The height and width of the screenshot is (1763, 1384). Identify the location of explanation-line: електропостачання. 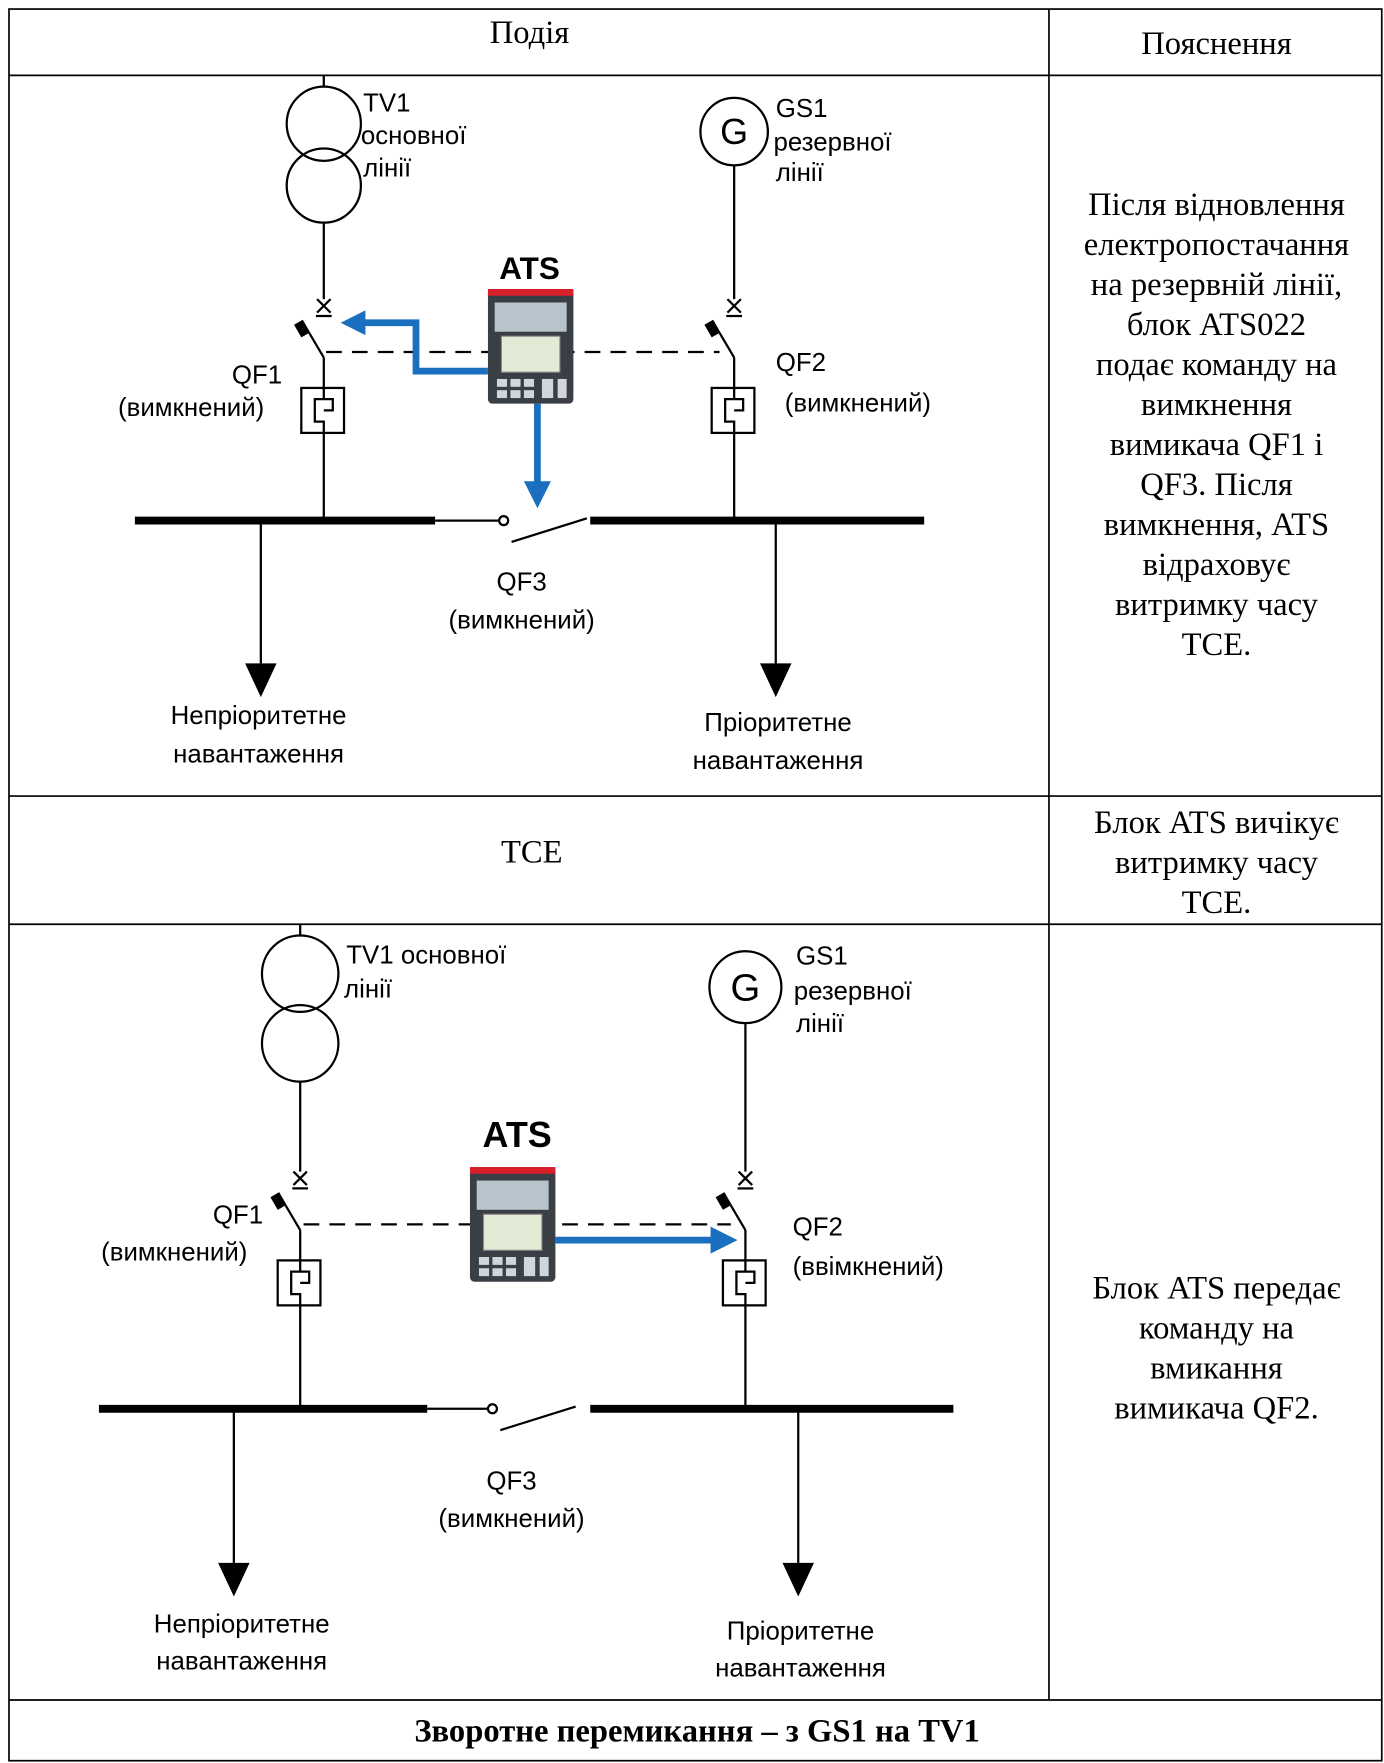
(1216, 245).